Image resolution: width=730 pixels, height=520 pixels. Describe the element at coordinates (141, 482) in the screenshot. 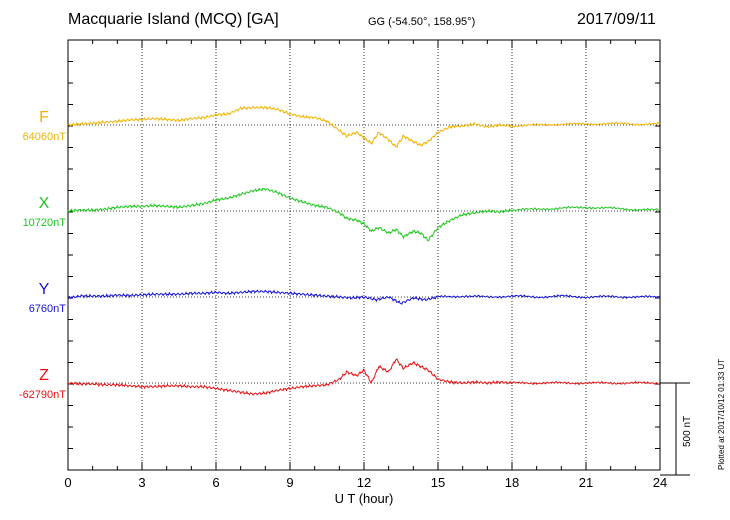

I see `x-tick-label: 3` at that location.